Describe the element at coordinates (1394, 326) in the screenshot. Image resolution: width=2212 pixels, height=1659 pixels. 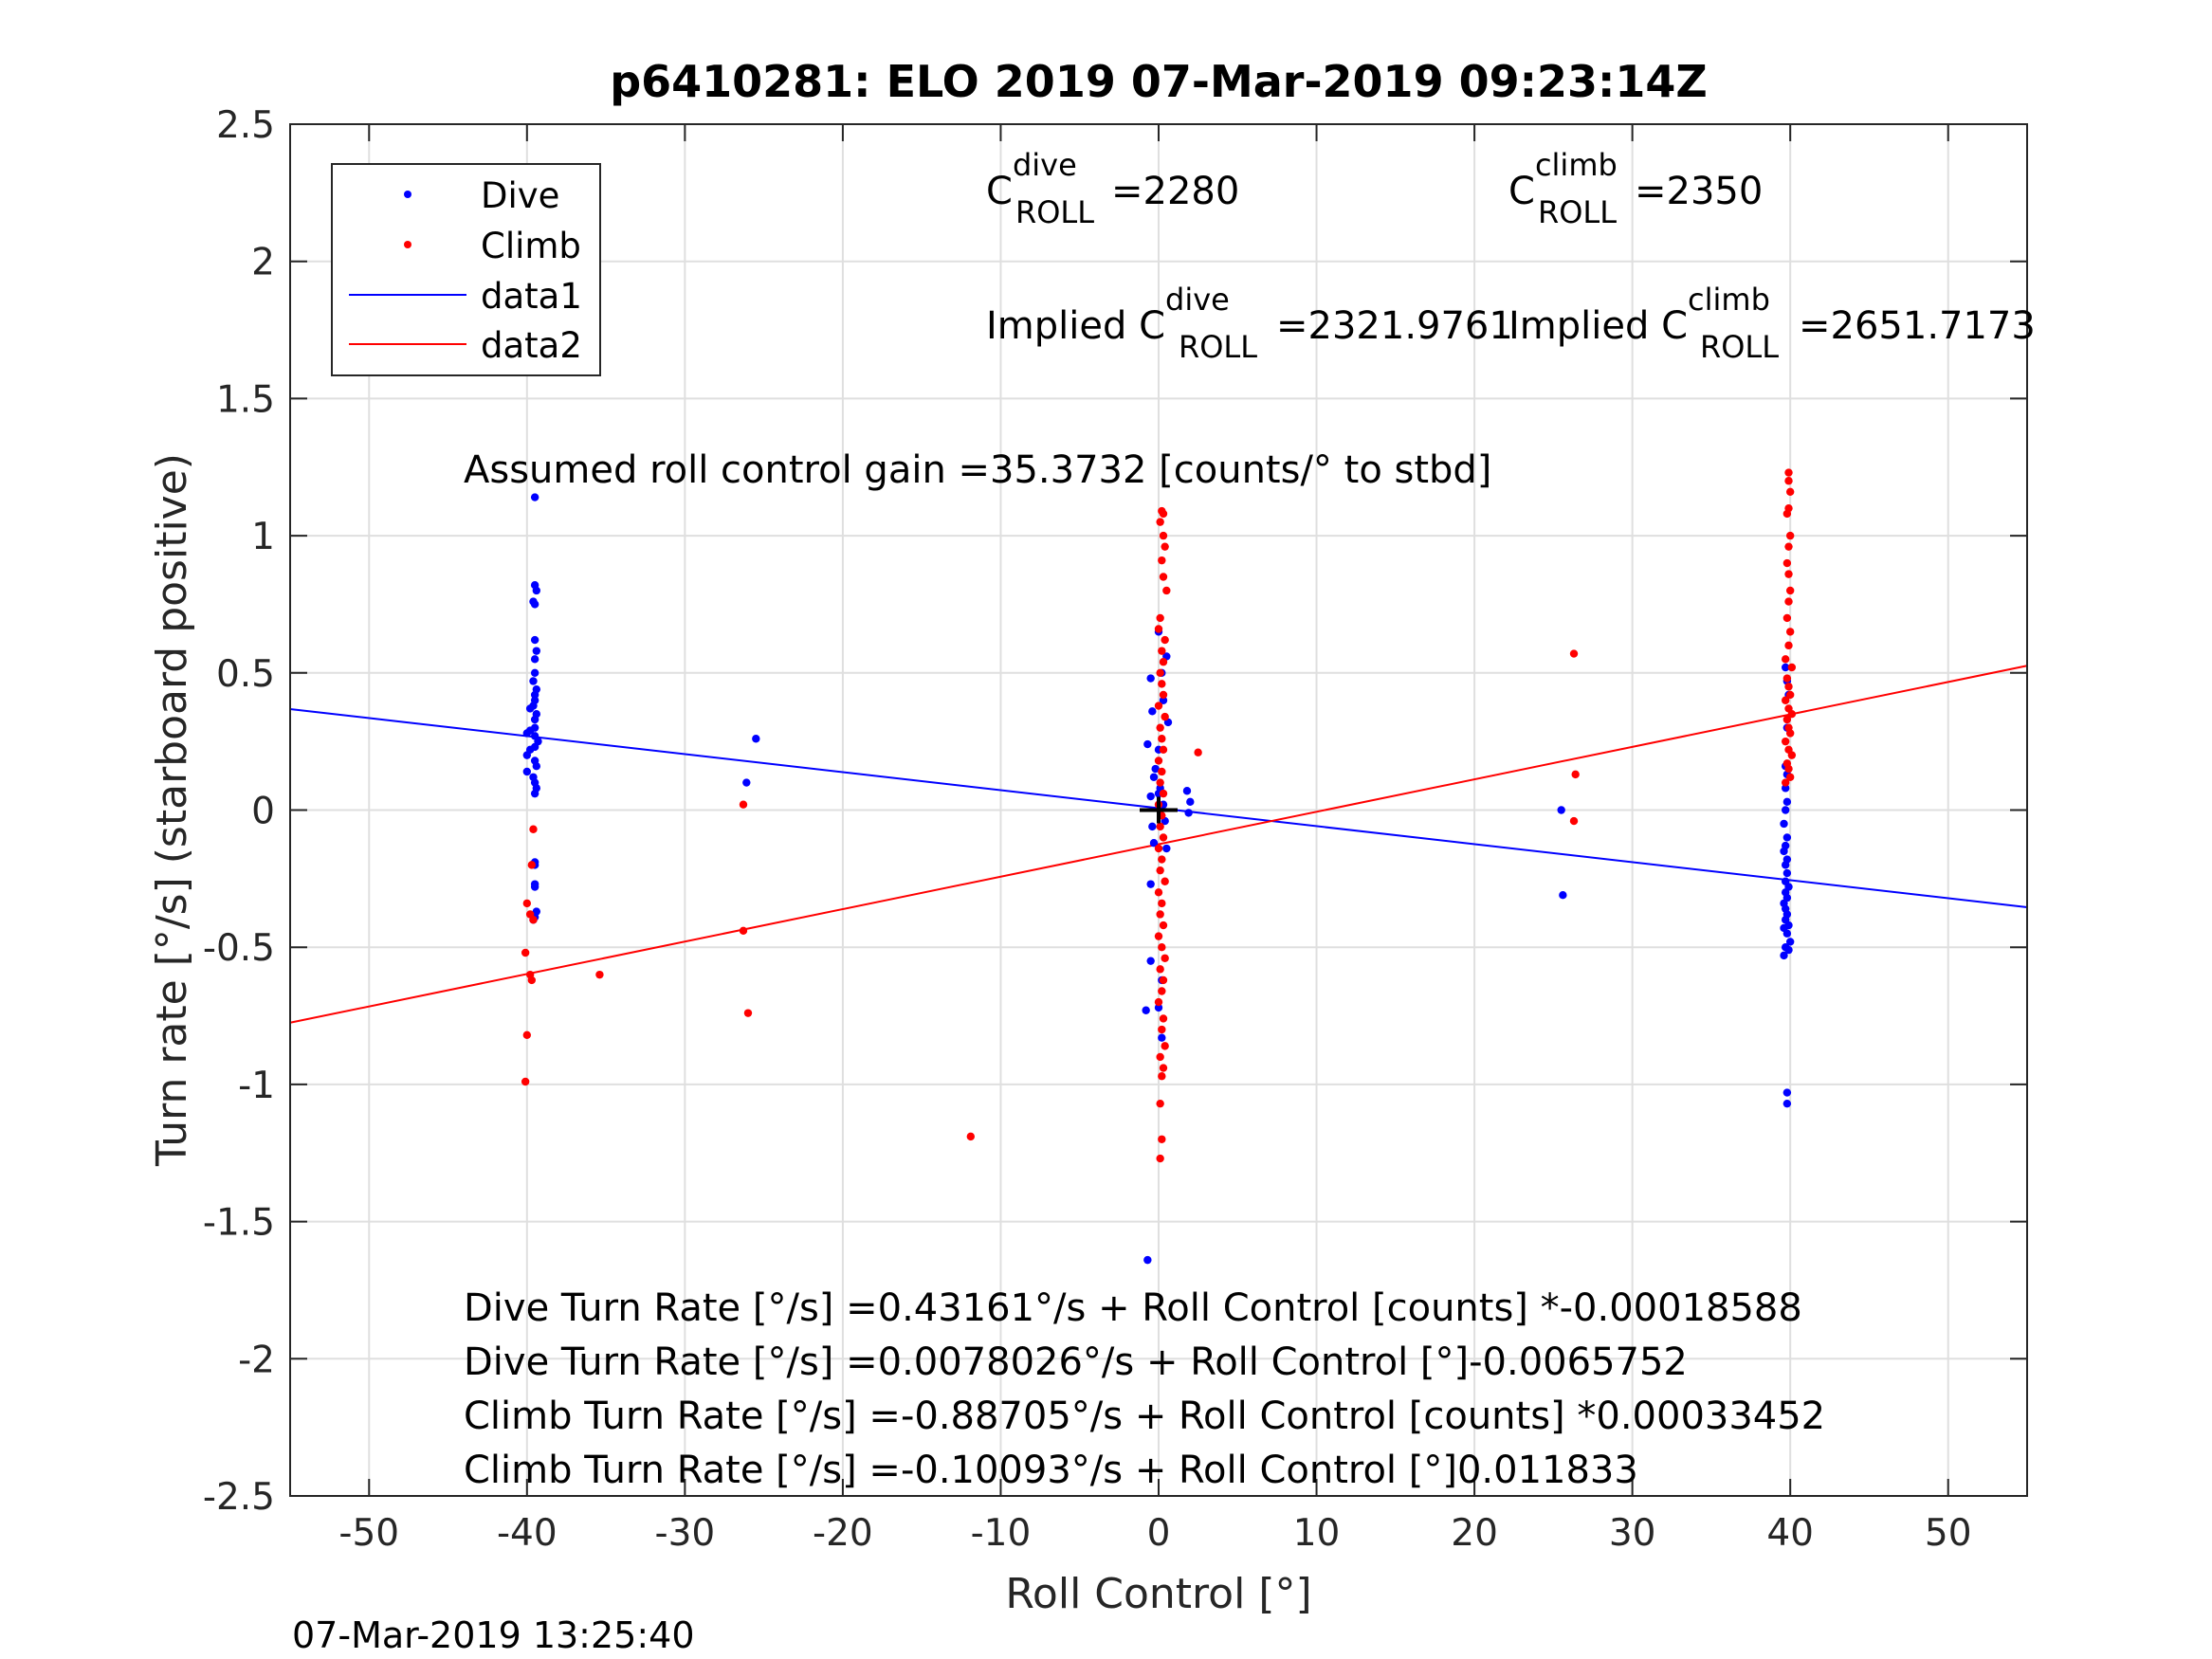
I see `implied-dive-value: =2321.9761` at that location.